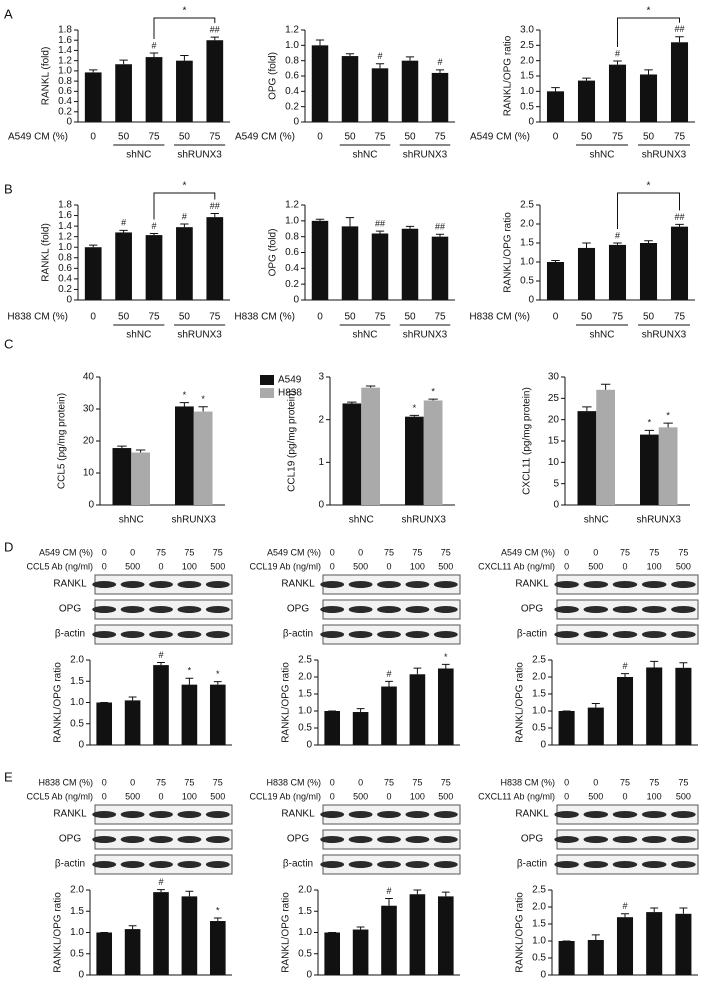 This screenshot has height=986, width=709. I want to click on blot-header-label: CCL5 Ab (ng/ml), so click(59, 796).